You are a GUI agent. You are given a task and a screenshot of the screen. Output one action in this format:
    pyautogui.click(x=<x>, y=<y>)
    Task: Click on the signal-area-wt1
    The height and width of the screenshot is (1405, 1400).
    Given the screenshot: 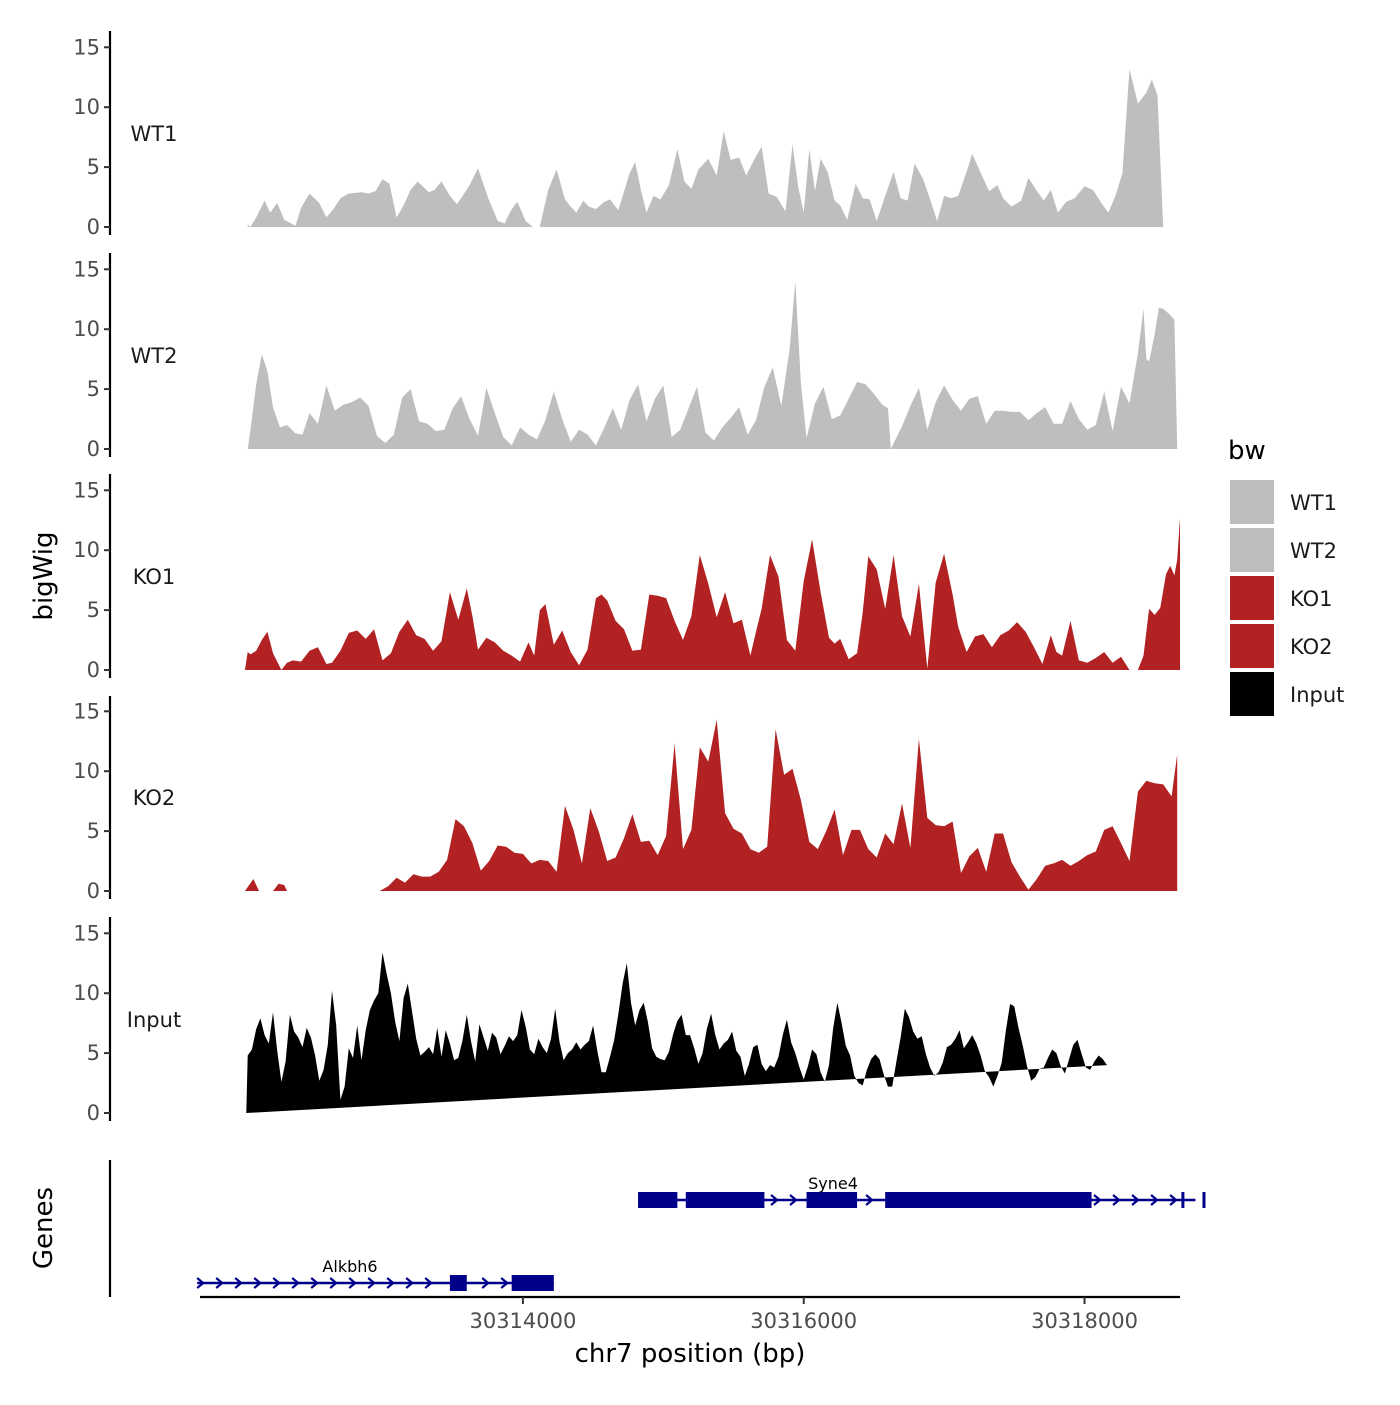 What is the action you would take?
    pyautogui.click(x=705, y=148)
    